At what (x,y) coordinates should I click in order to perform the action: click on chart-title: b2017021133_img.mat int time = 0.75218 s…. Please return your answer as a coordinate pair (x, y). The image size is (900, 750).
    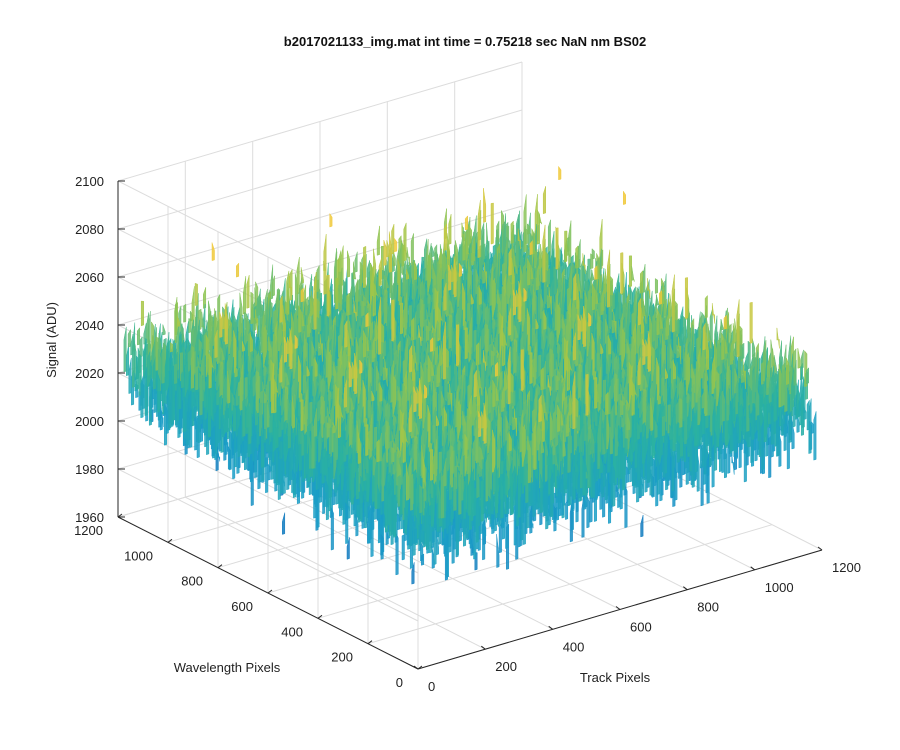
    Looking at the image, I should click on (465, 41).